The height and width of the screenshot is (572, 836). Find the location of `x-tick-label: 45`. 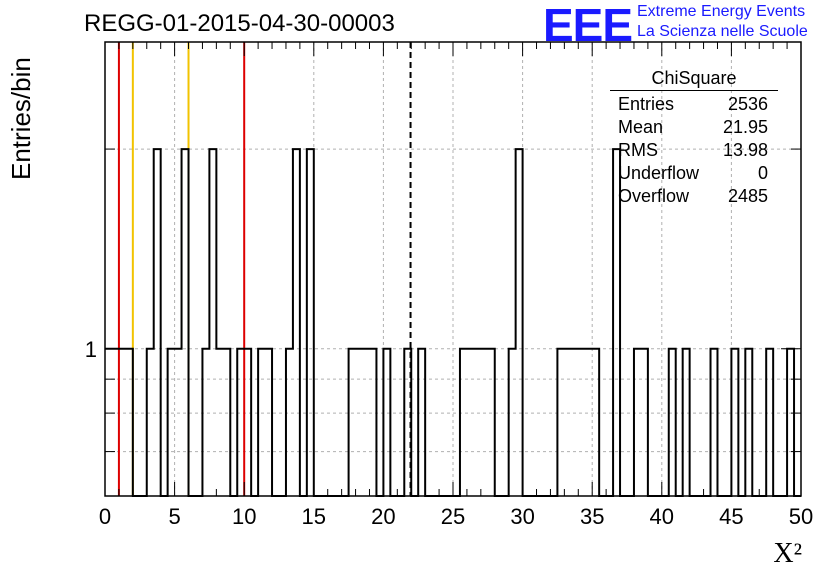

x-tick-label: 45 is located at coordinates (731, 516).